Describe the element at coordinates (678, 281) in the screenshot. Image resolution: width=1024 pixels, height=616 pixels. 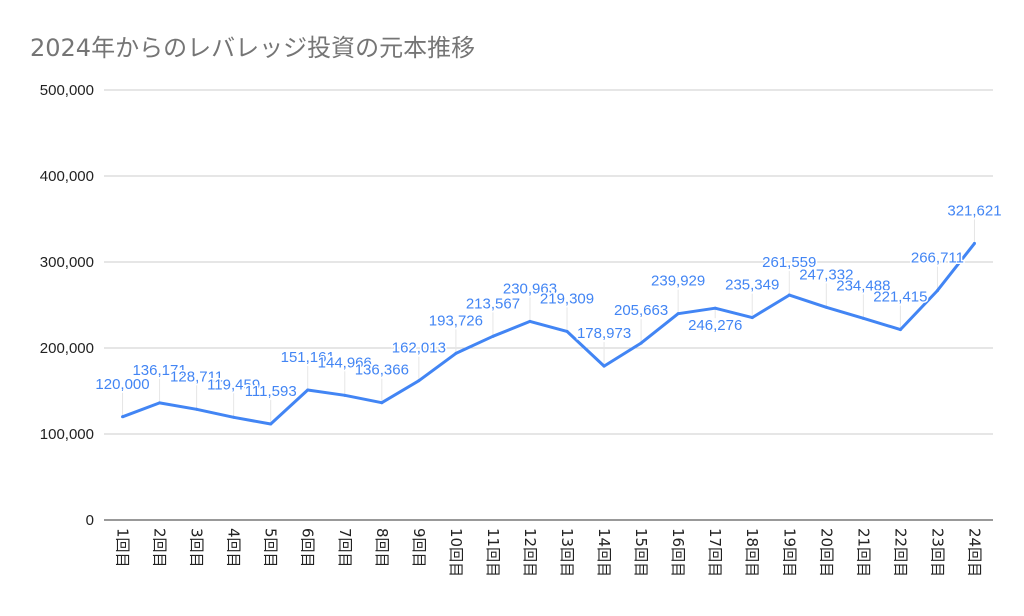
I see `data-label: 239,929` at that location.